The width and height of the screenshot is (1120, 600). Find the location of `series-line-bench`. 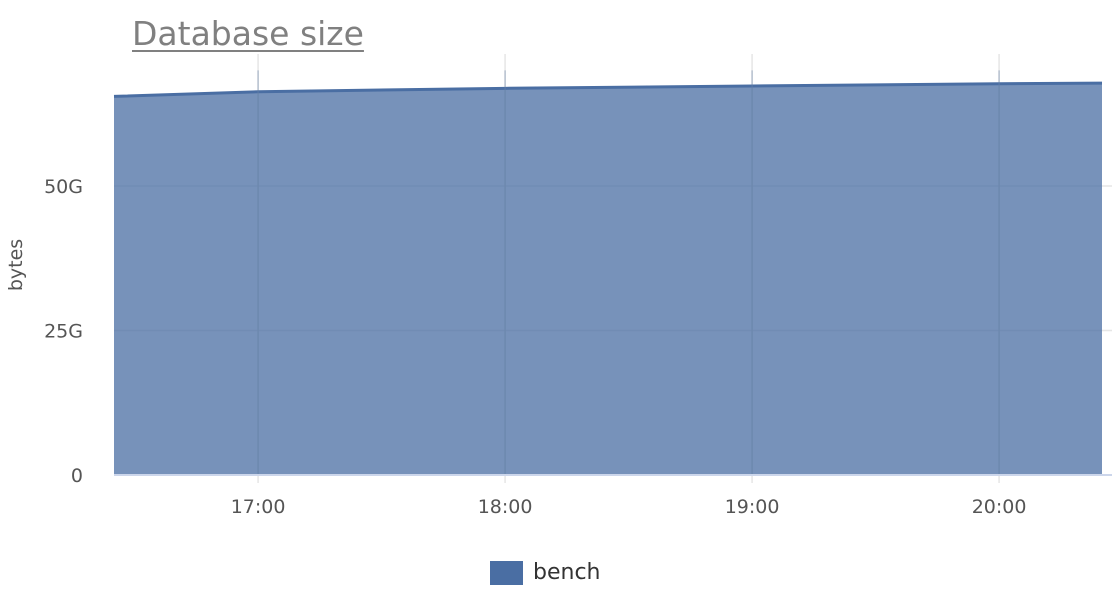

series-line-bench is located at coordinates (608, 89).